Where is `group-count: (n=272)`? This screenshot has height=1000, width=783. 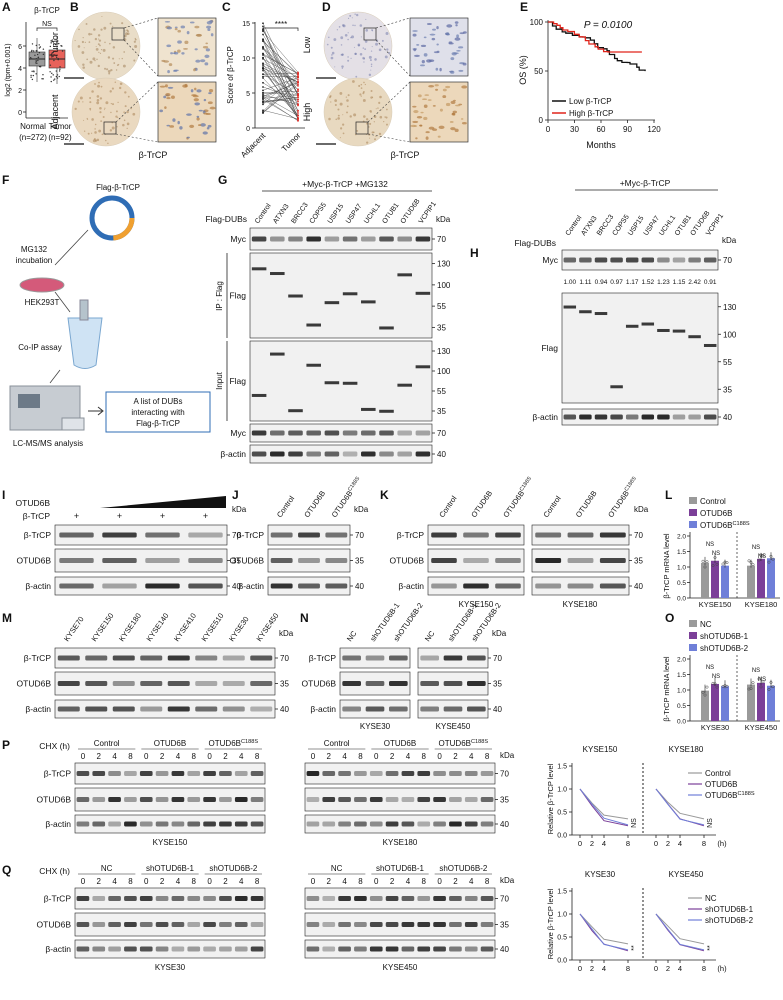
group-count: (n=272) is located at coordinates (33, 137).